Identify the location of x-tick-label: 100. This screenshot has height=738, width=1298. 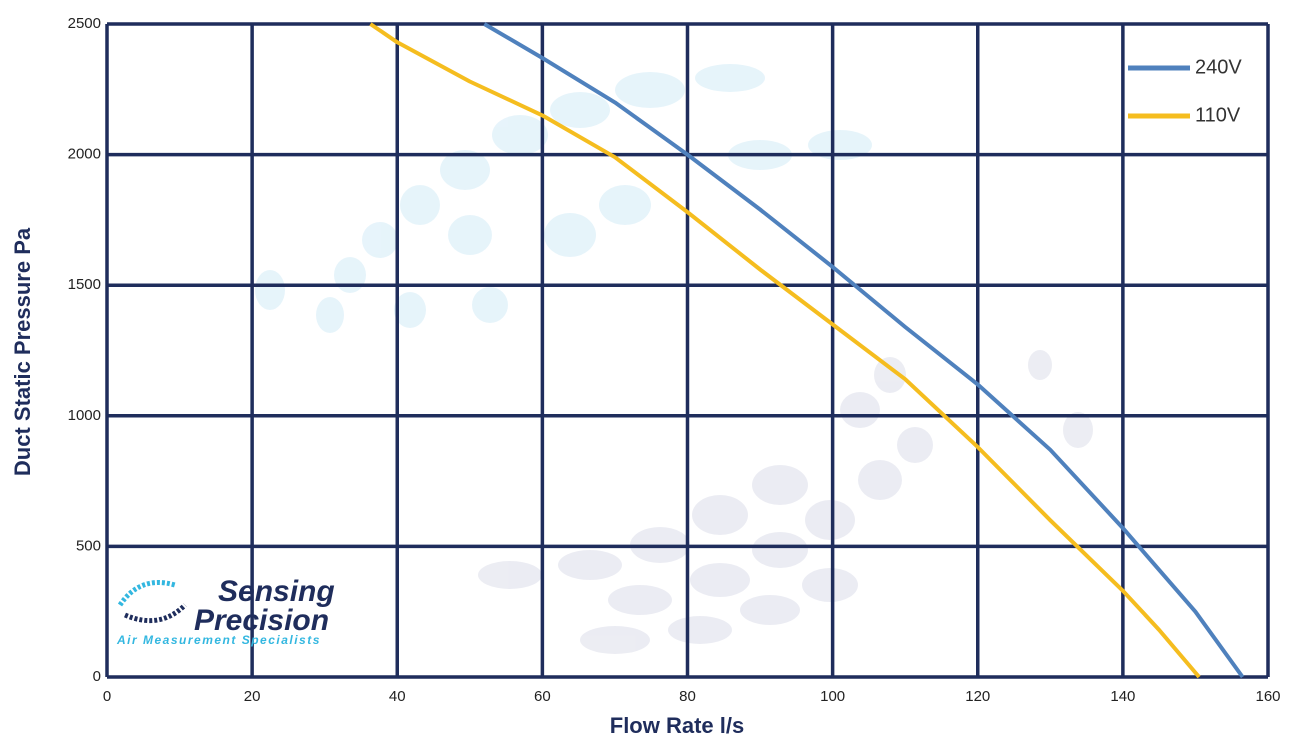
(832, 696).